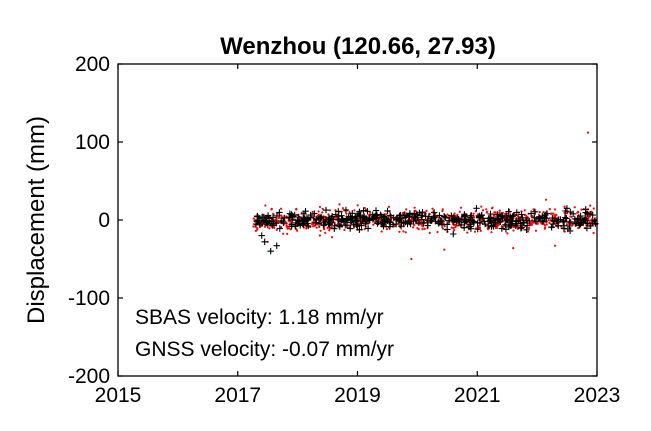 The width and height of the screenshot is (651, 431). Describe the element at coordinates (477, 395) in the screenshot. I see `x-tick-label: 2021` at that location.